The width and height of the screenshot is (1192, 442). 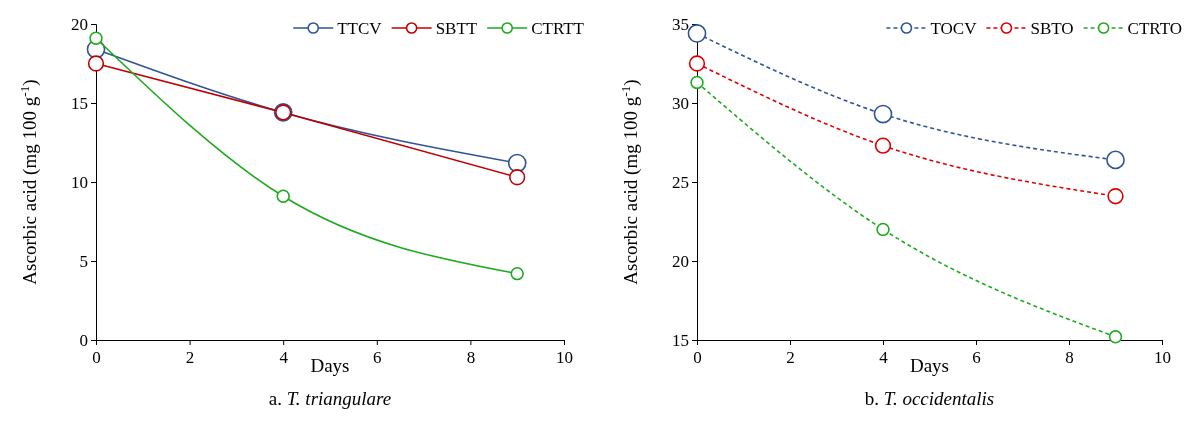 What do you see at coordinates (558, 28) in the screenshot?
I see `legend-label: CTRTT` at bounding box center [558, 28].